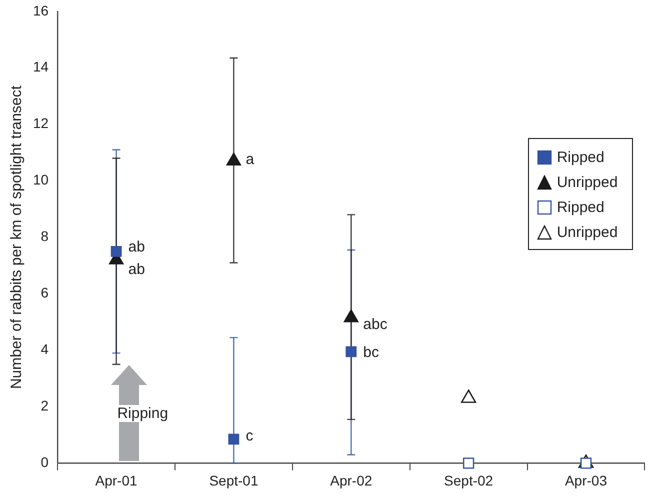 The image size is (654, 497). Describe the element at coordinates (469, 480) in the screenshot. I see `x-tick-label: Sept-02` at that location.